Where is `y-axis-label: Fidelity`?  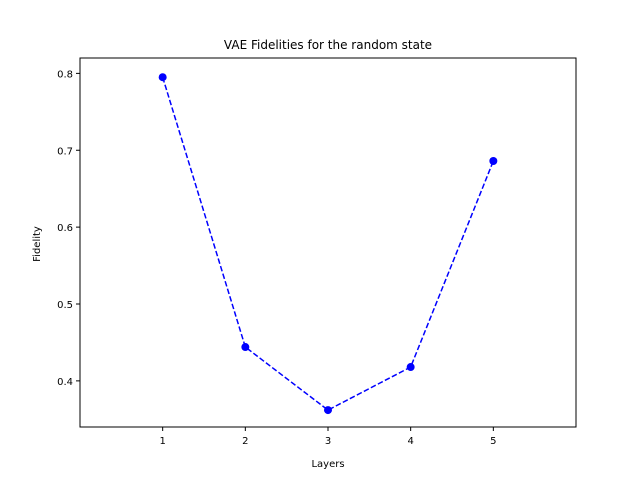 y-axis-label: Fidelity is located at coordinates (37, 244).